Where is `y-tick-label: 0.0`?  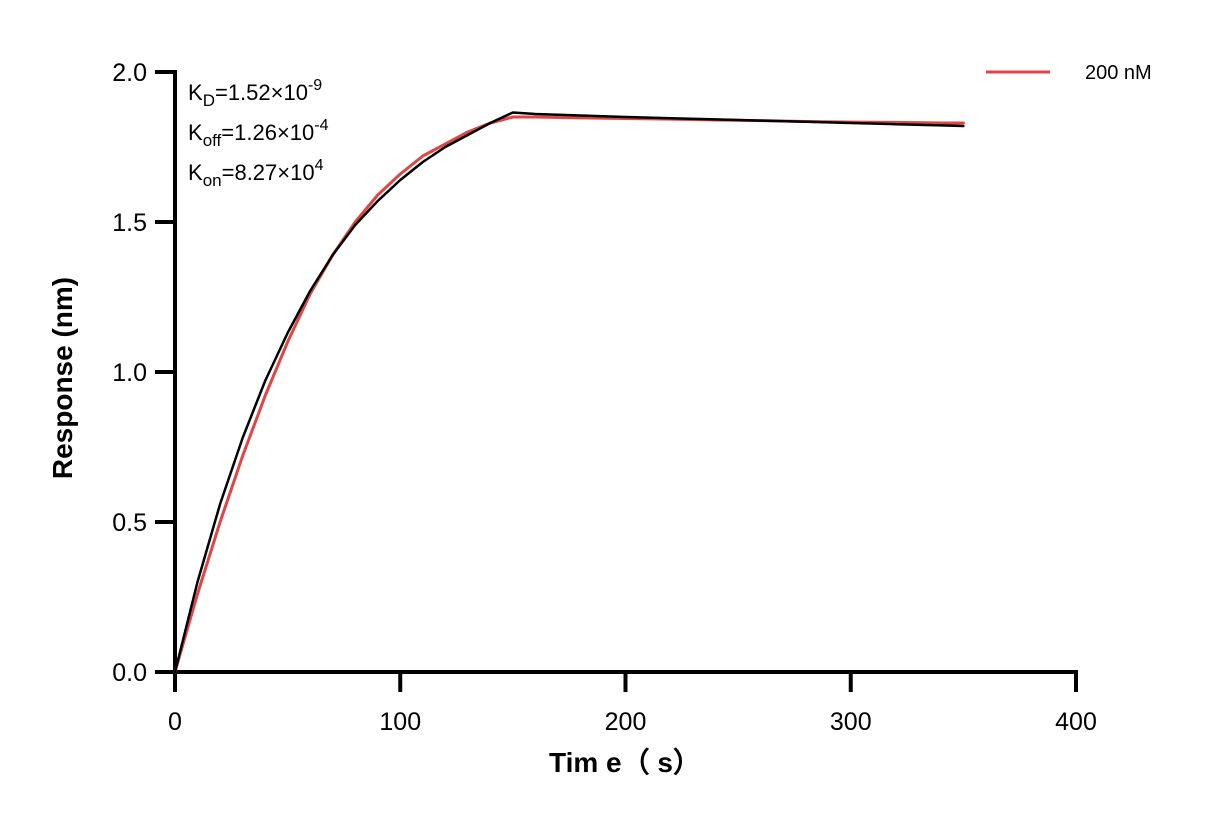
y-tick-label: 0.0 is located at coordinates (129, 673).